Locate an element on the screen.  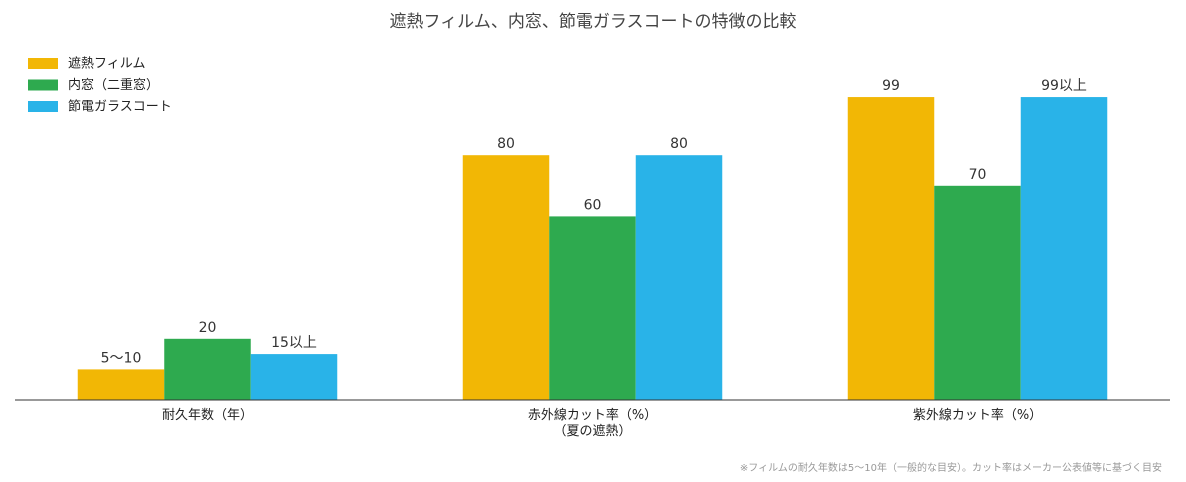
data-label: 99 is located at coordinates (891, 86).